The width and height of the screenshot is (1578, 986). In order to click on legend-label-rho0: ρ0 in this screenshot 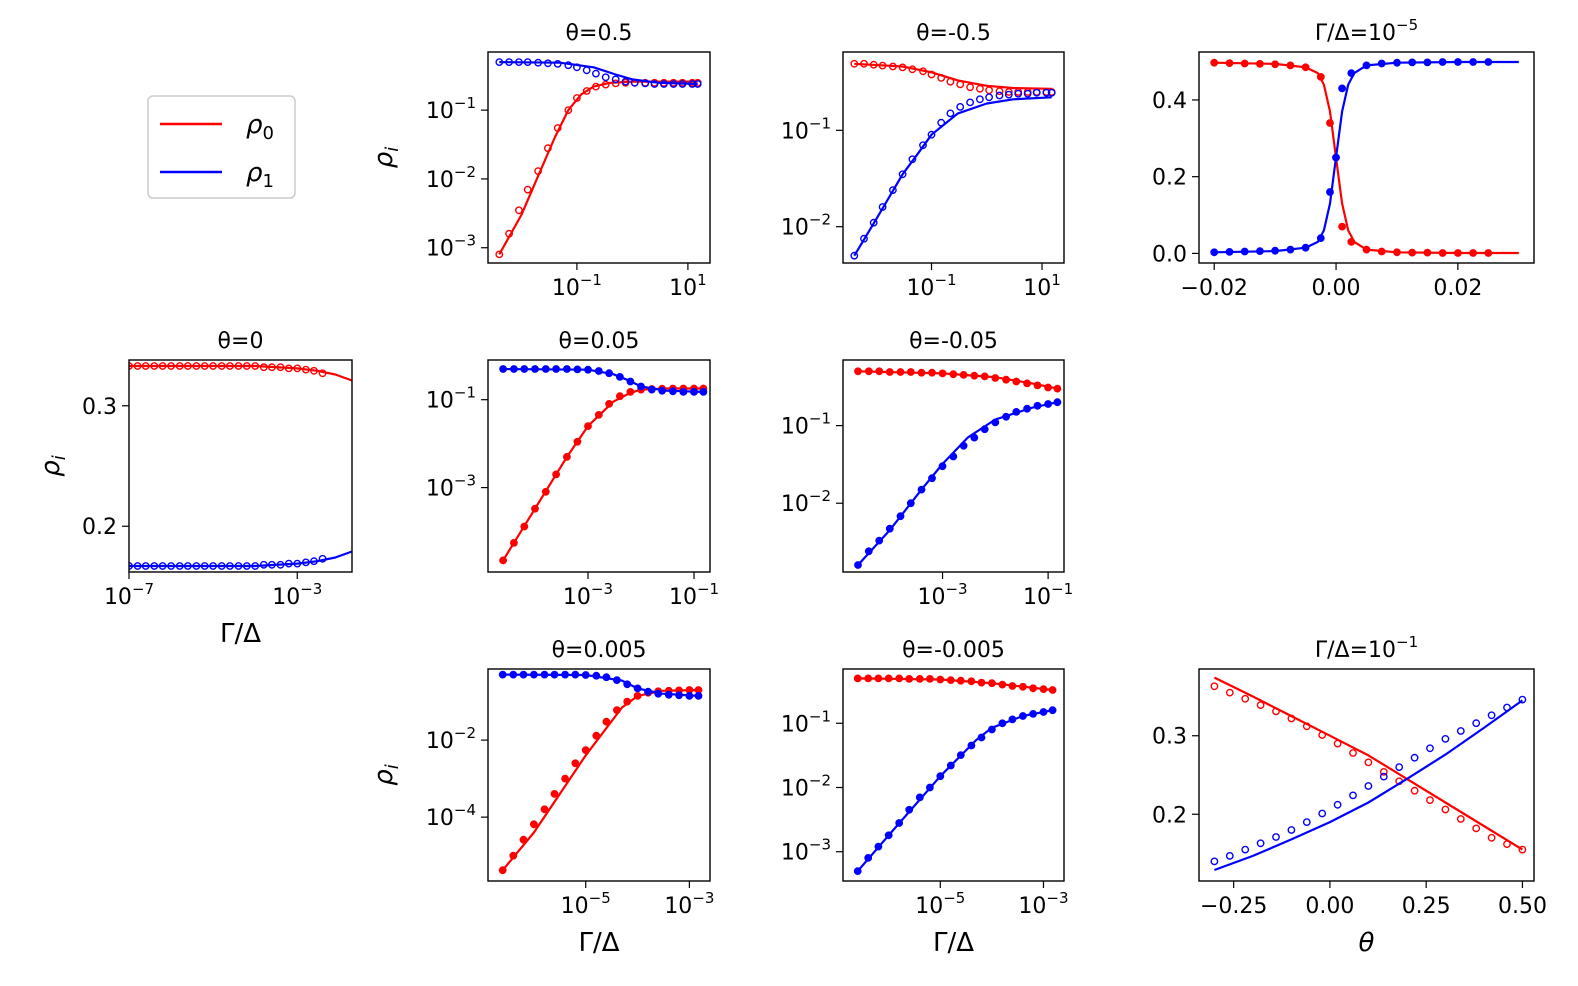, I will do `click(260, 127)`.